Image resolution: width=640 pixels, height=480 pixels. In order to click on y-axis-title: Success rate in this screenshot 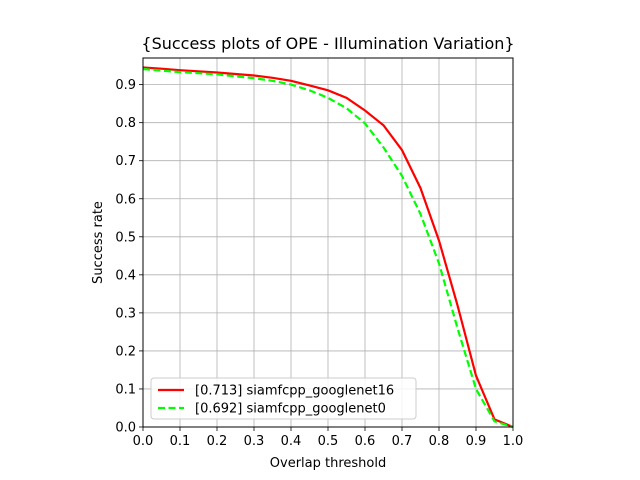, I will do `click(98, 242)`.